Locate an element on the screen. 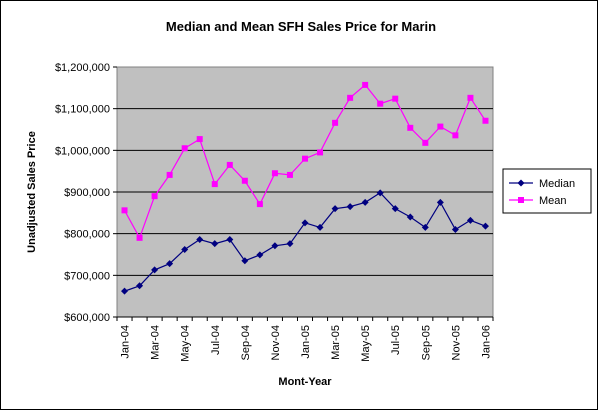  y-tick-label: $900,000 is located at coordinates (87, 193).